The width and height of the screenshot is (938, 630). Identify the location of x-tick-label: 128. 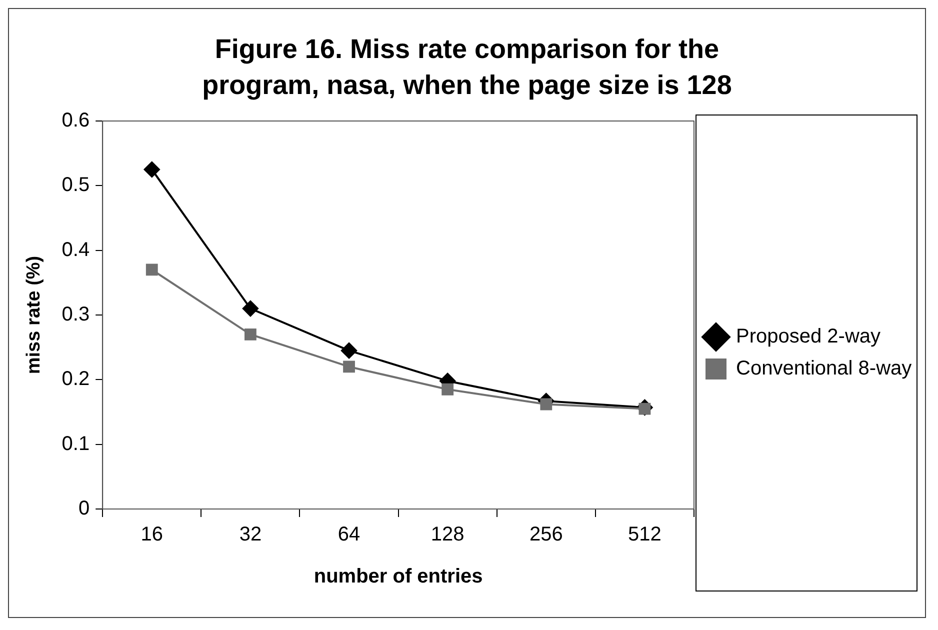
(447, 535).